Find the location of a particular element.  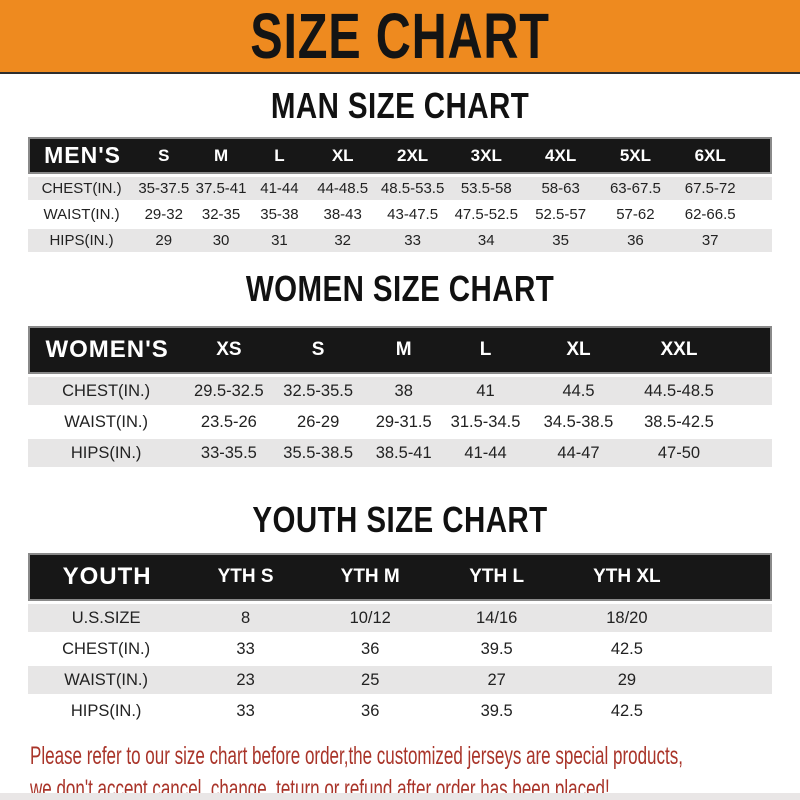

table-row: CHEST(IN.) 33 36 39.5 42.5 is located at coordinates (400, 649).